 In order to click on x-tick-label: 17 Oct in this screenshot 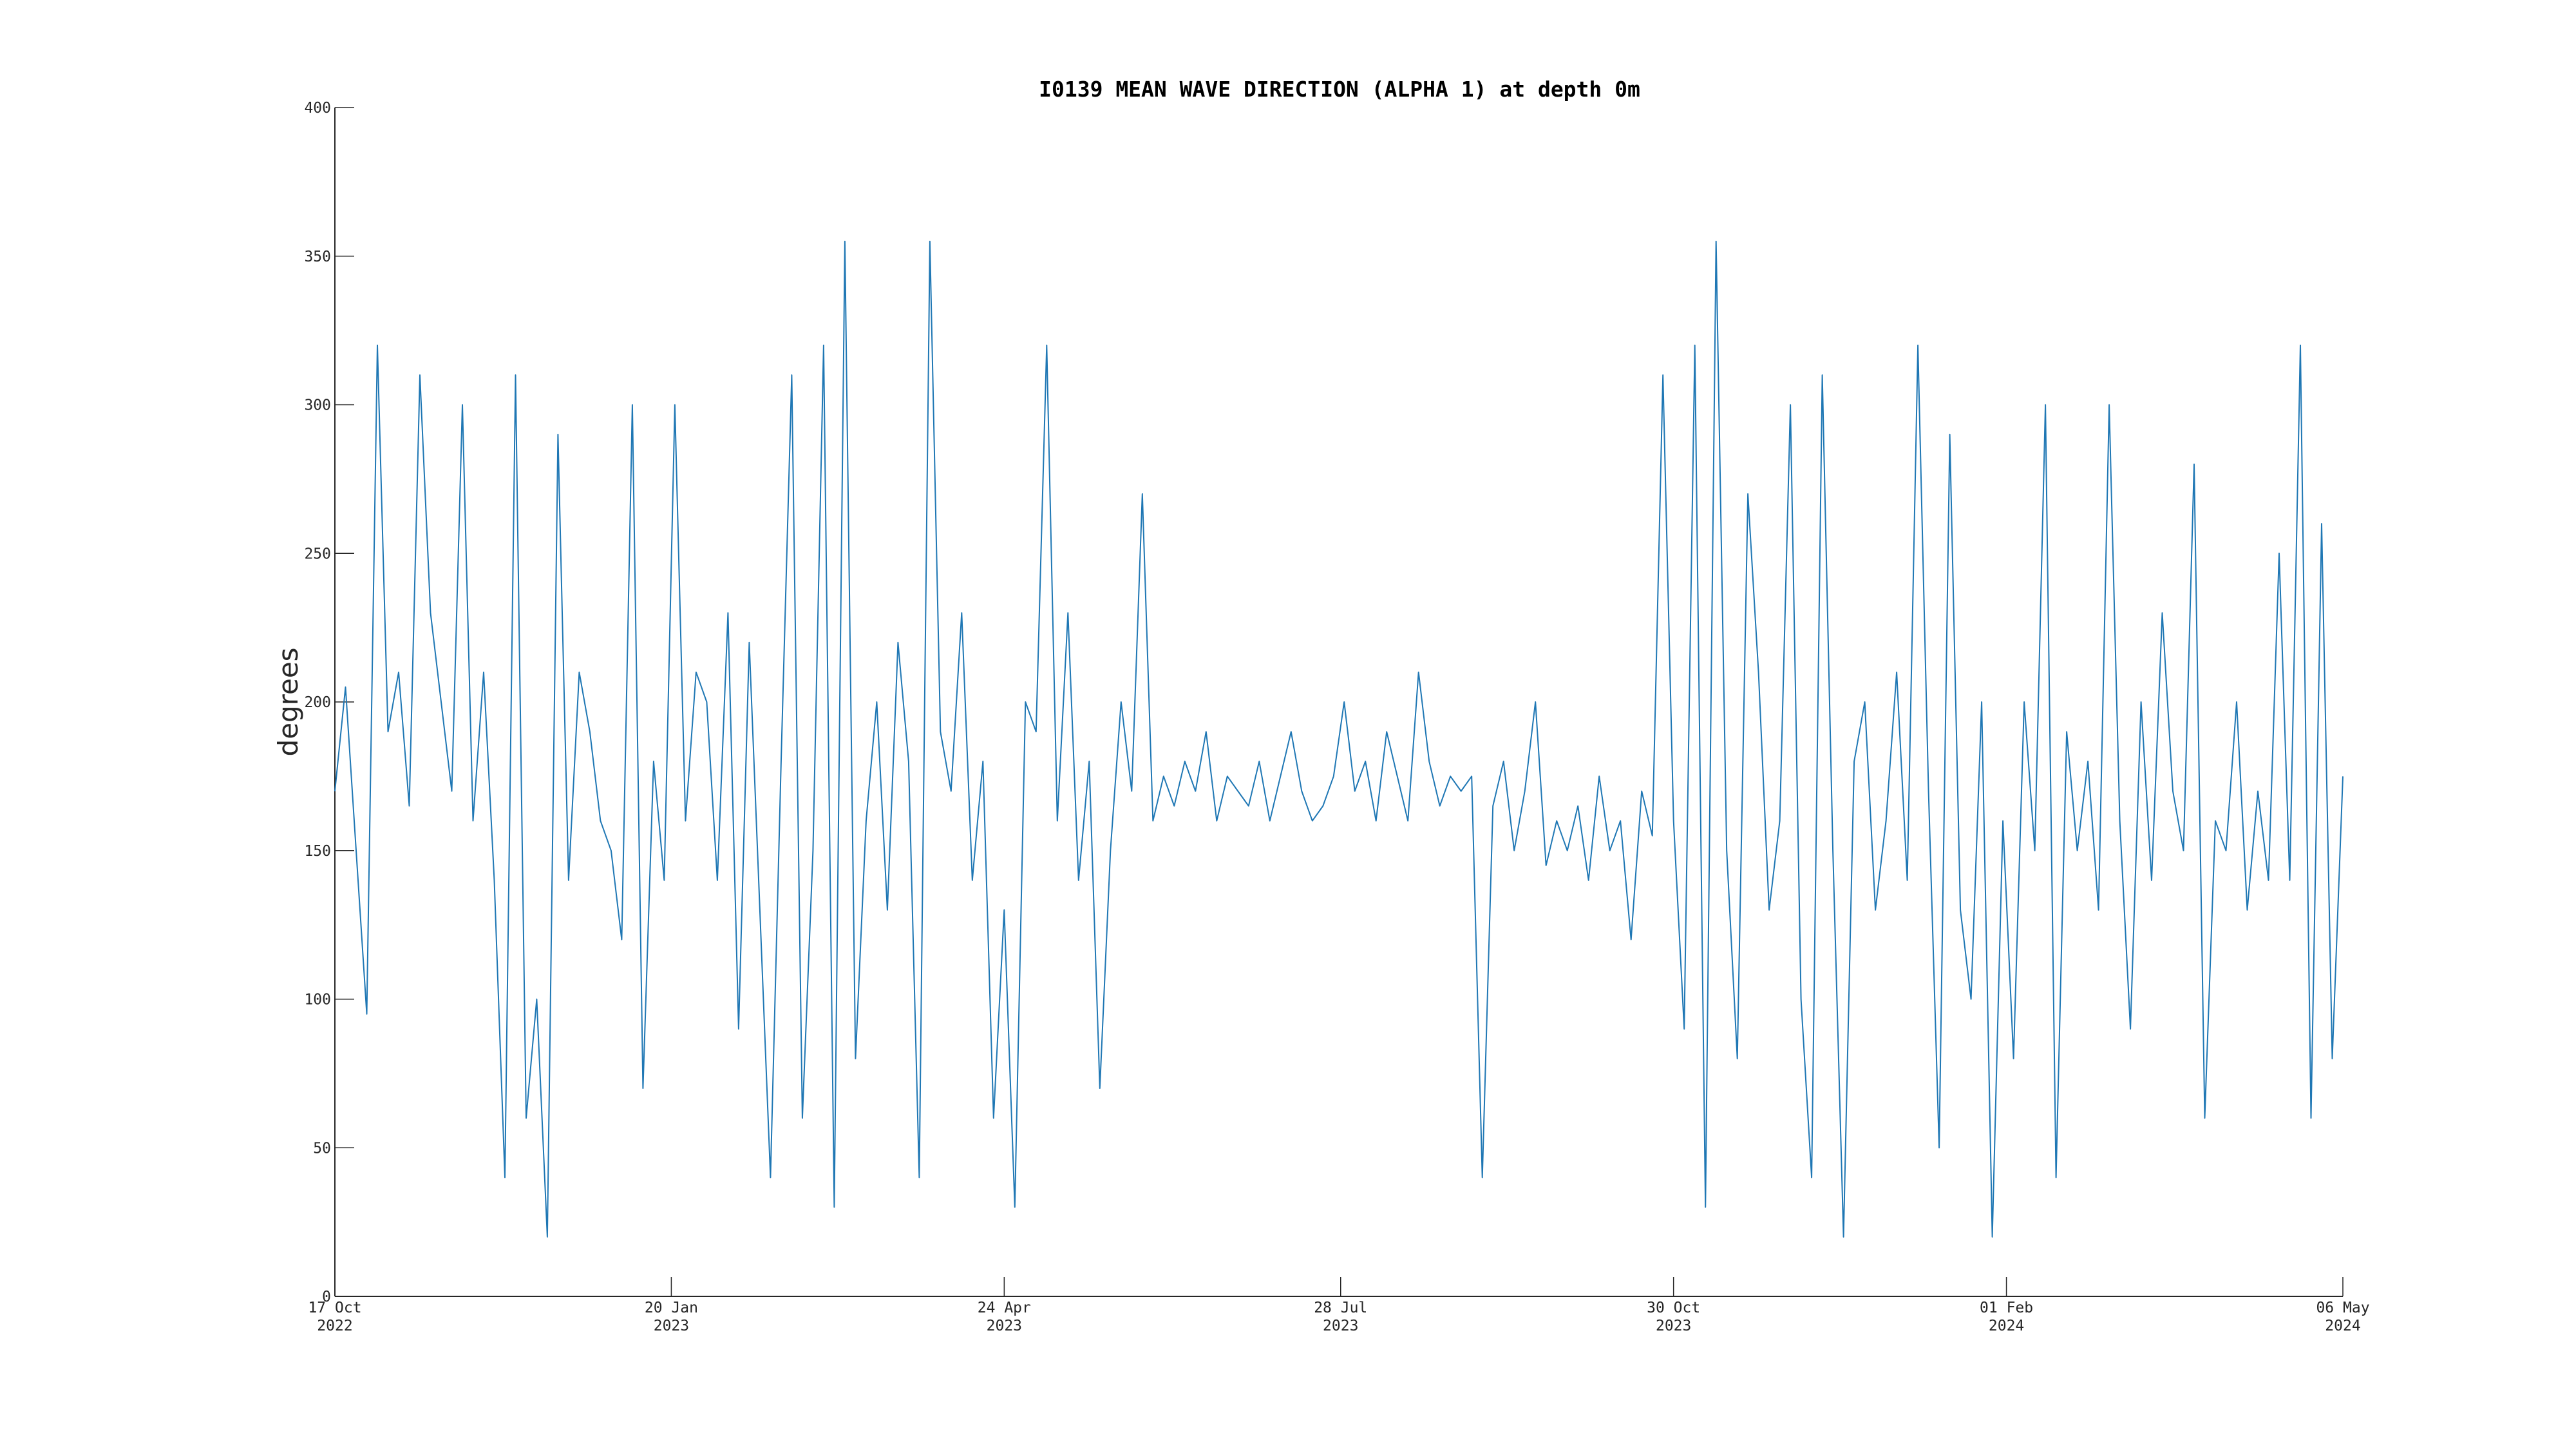, I will do `click(334, 1308)`.